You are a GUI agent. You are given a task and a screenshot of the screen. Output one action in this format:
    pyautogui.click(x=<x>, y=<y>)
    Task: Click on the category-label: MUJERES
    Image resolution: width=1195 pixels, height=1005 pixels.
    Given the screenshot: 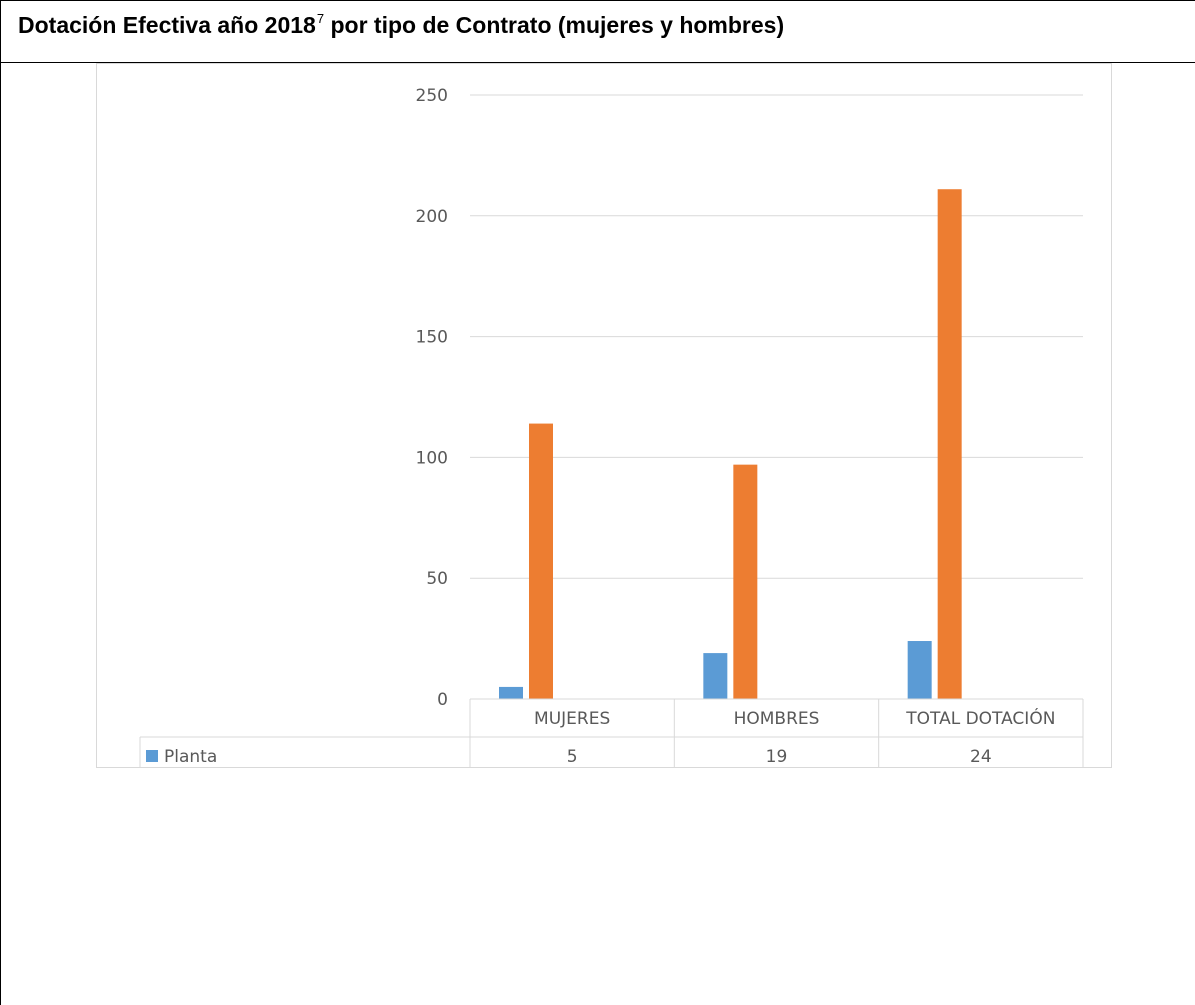 What is the action you would take?
    pyautogui.click(x=572, y=719)
    